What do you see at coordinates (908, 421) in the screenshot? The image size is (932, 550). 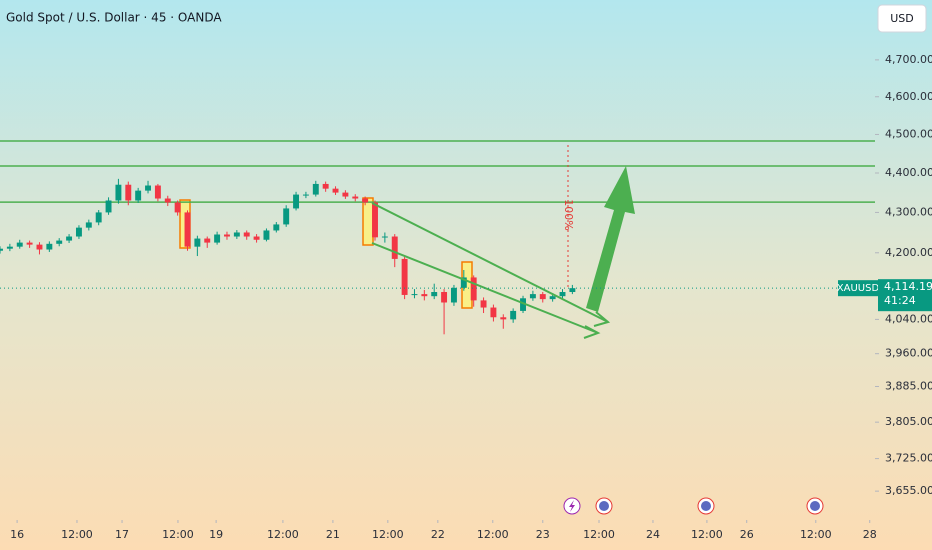 I see `y-tick-label: 3,805.000` at bounding box center [908, 421].